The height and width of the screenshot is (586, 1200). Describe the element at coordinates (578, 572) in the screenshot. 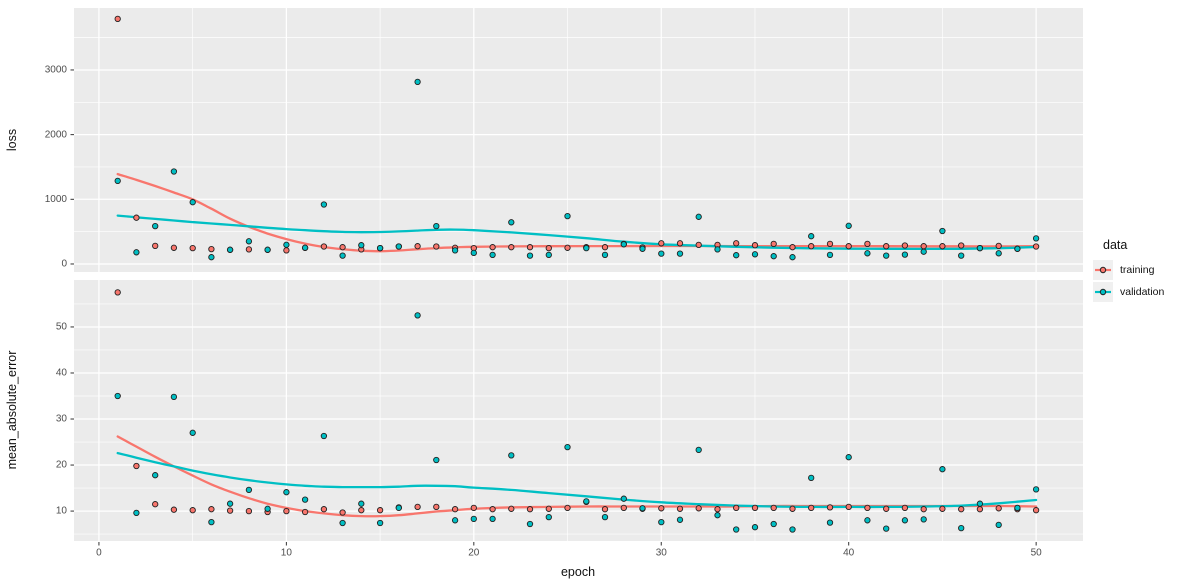

I see `x-axis-title: epoch` at that location.